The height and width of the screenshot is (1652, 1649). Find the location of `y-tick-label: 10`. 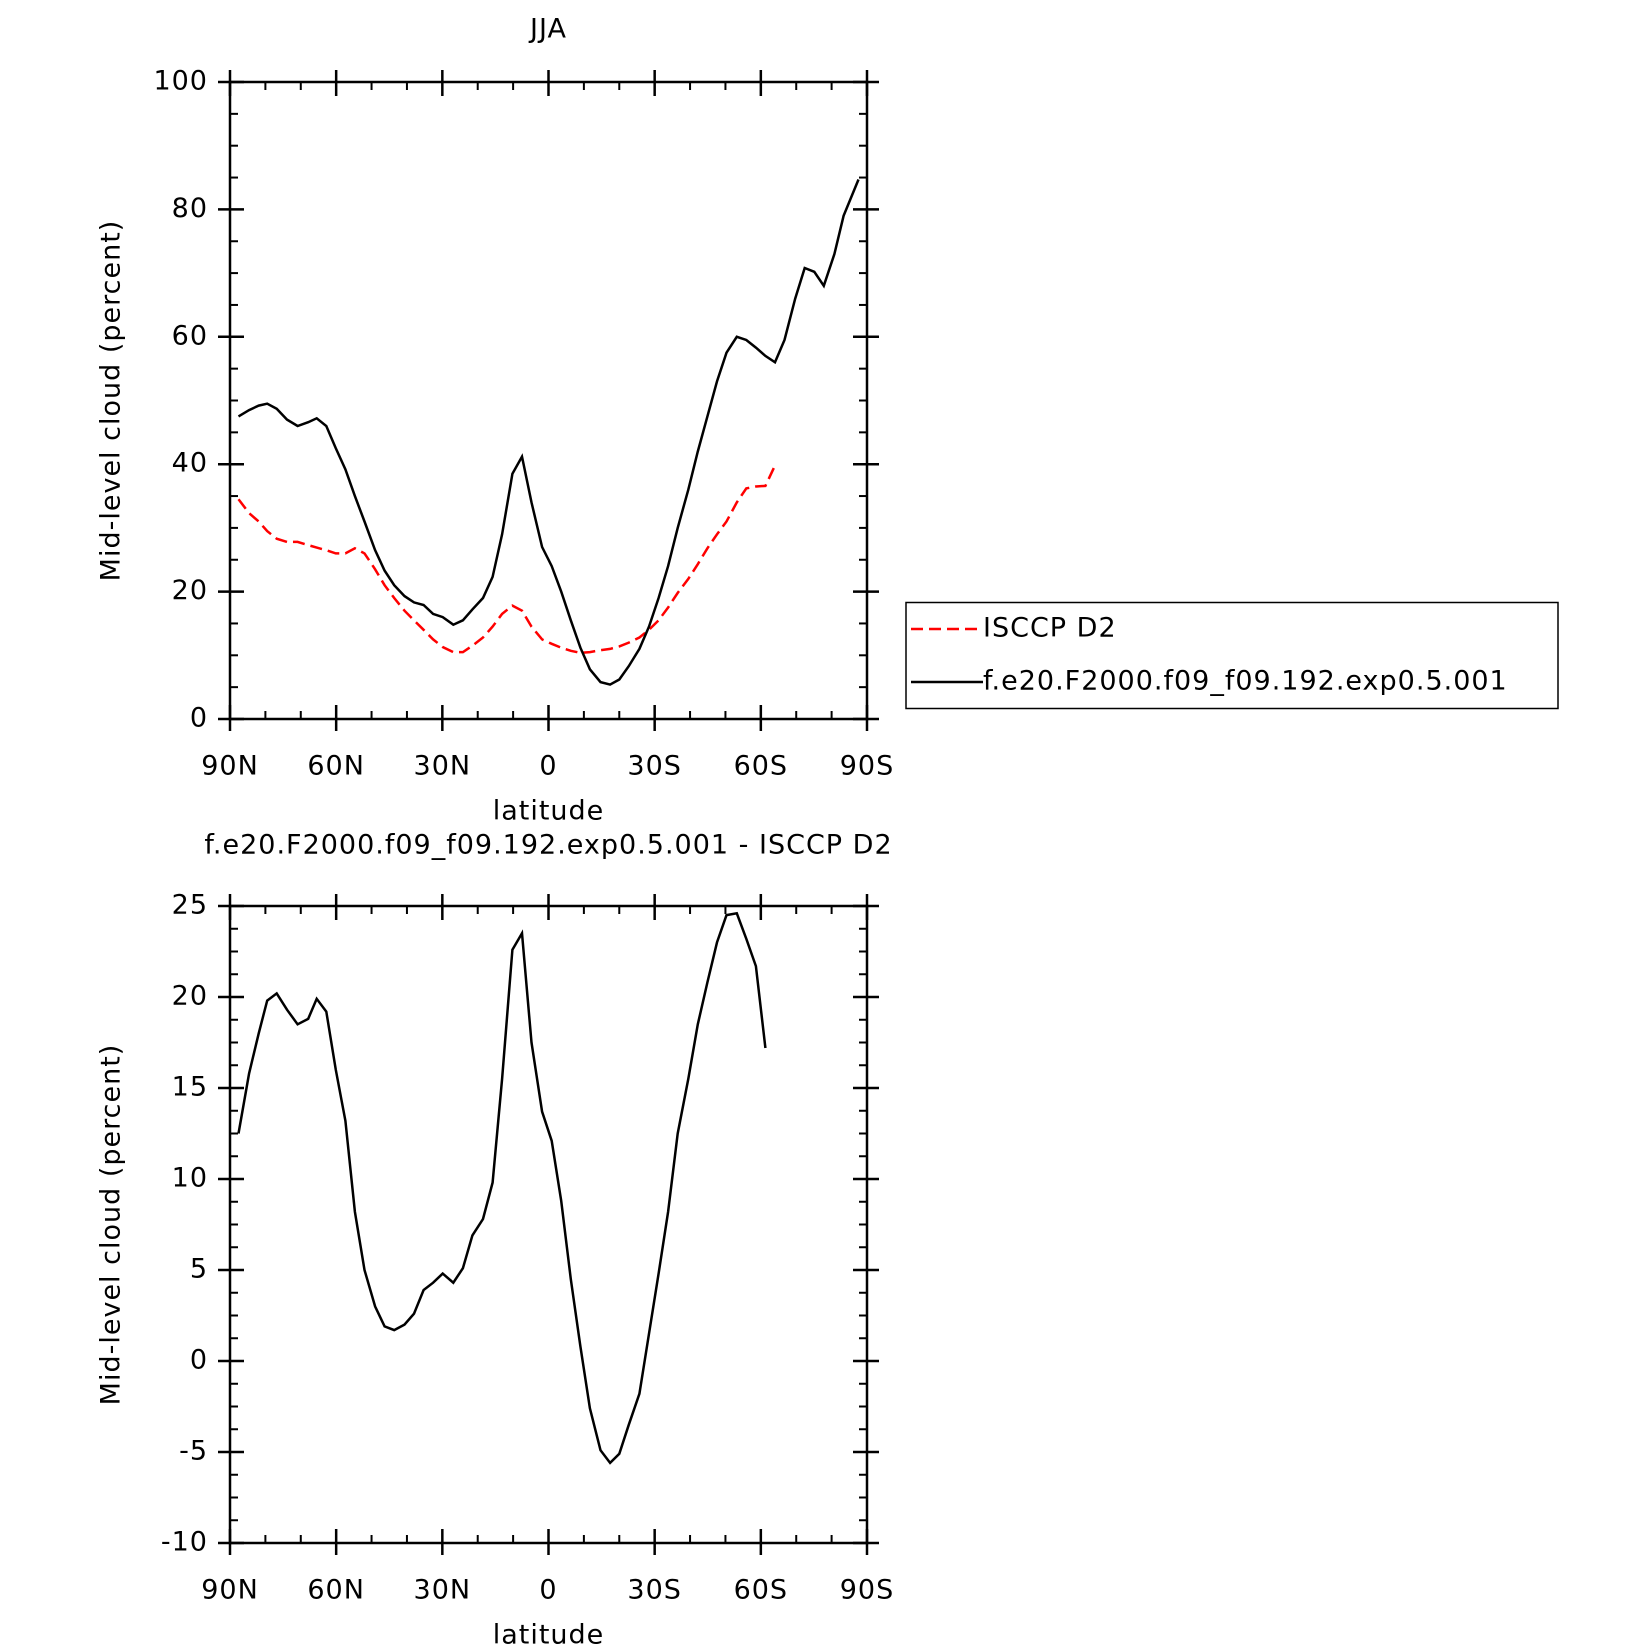

y-tick-label: 10 is located at coordinates (190, 1178).